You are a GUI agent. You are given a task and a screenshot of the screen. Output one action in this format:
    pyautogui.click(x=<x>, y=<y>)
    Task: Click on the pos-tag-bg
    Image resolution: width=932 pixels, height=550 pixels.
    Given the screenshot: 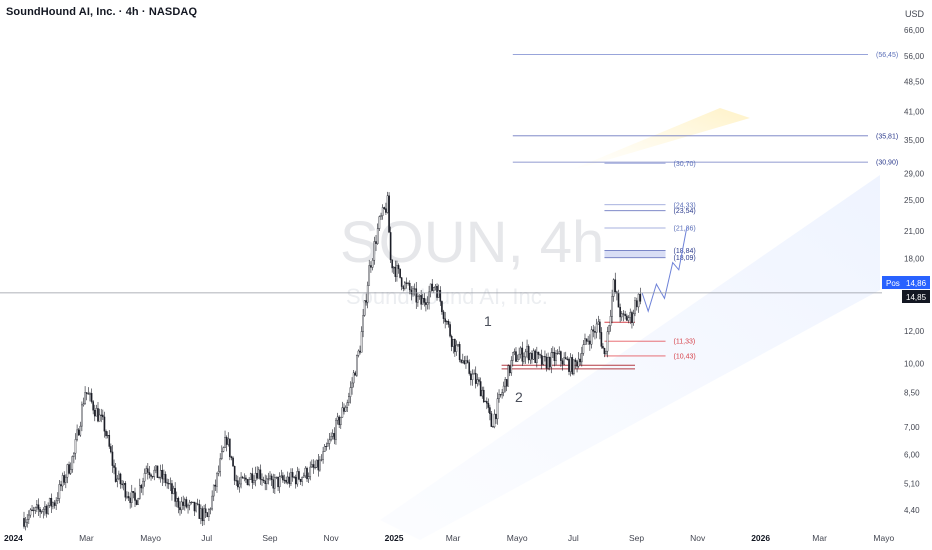 What is the action you would take?
    pyautogui.click(x=892, y=282)
    